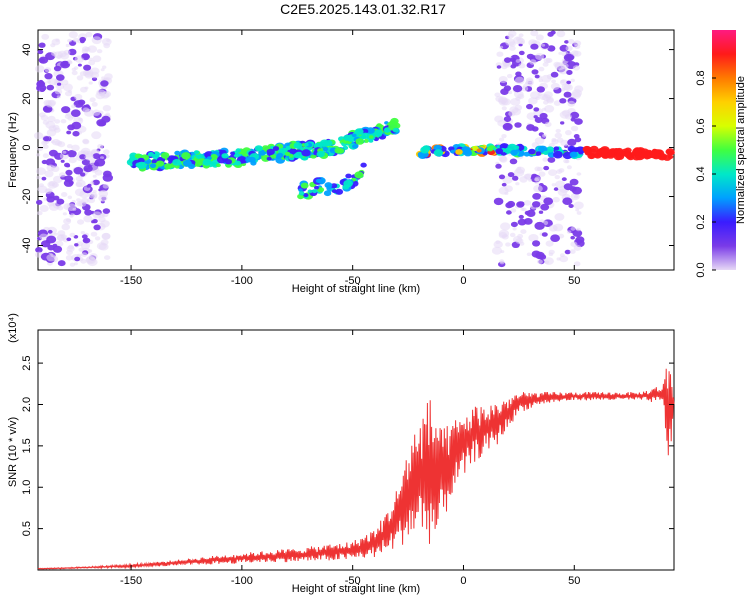  I want to click on colorbar-gradient, so click(724, 150).